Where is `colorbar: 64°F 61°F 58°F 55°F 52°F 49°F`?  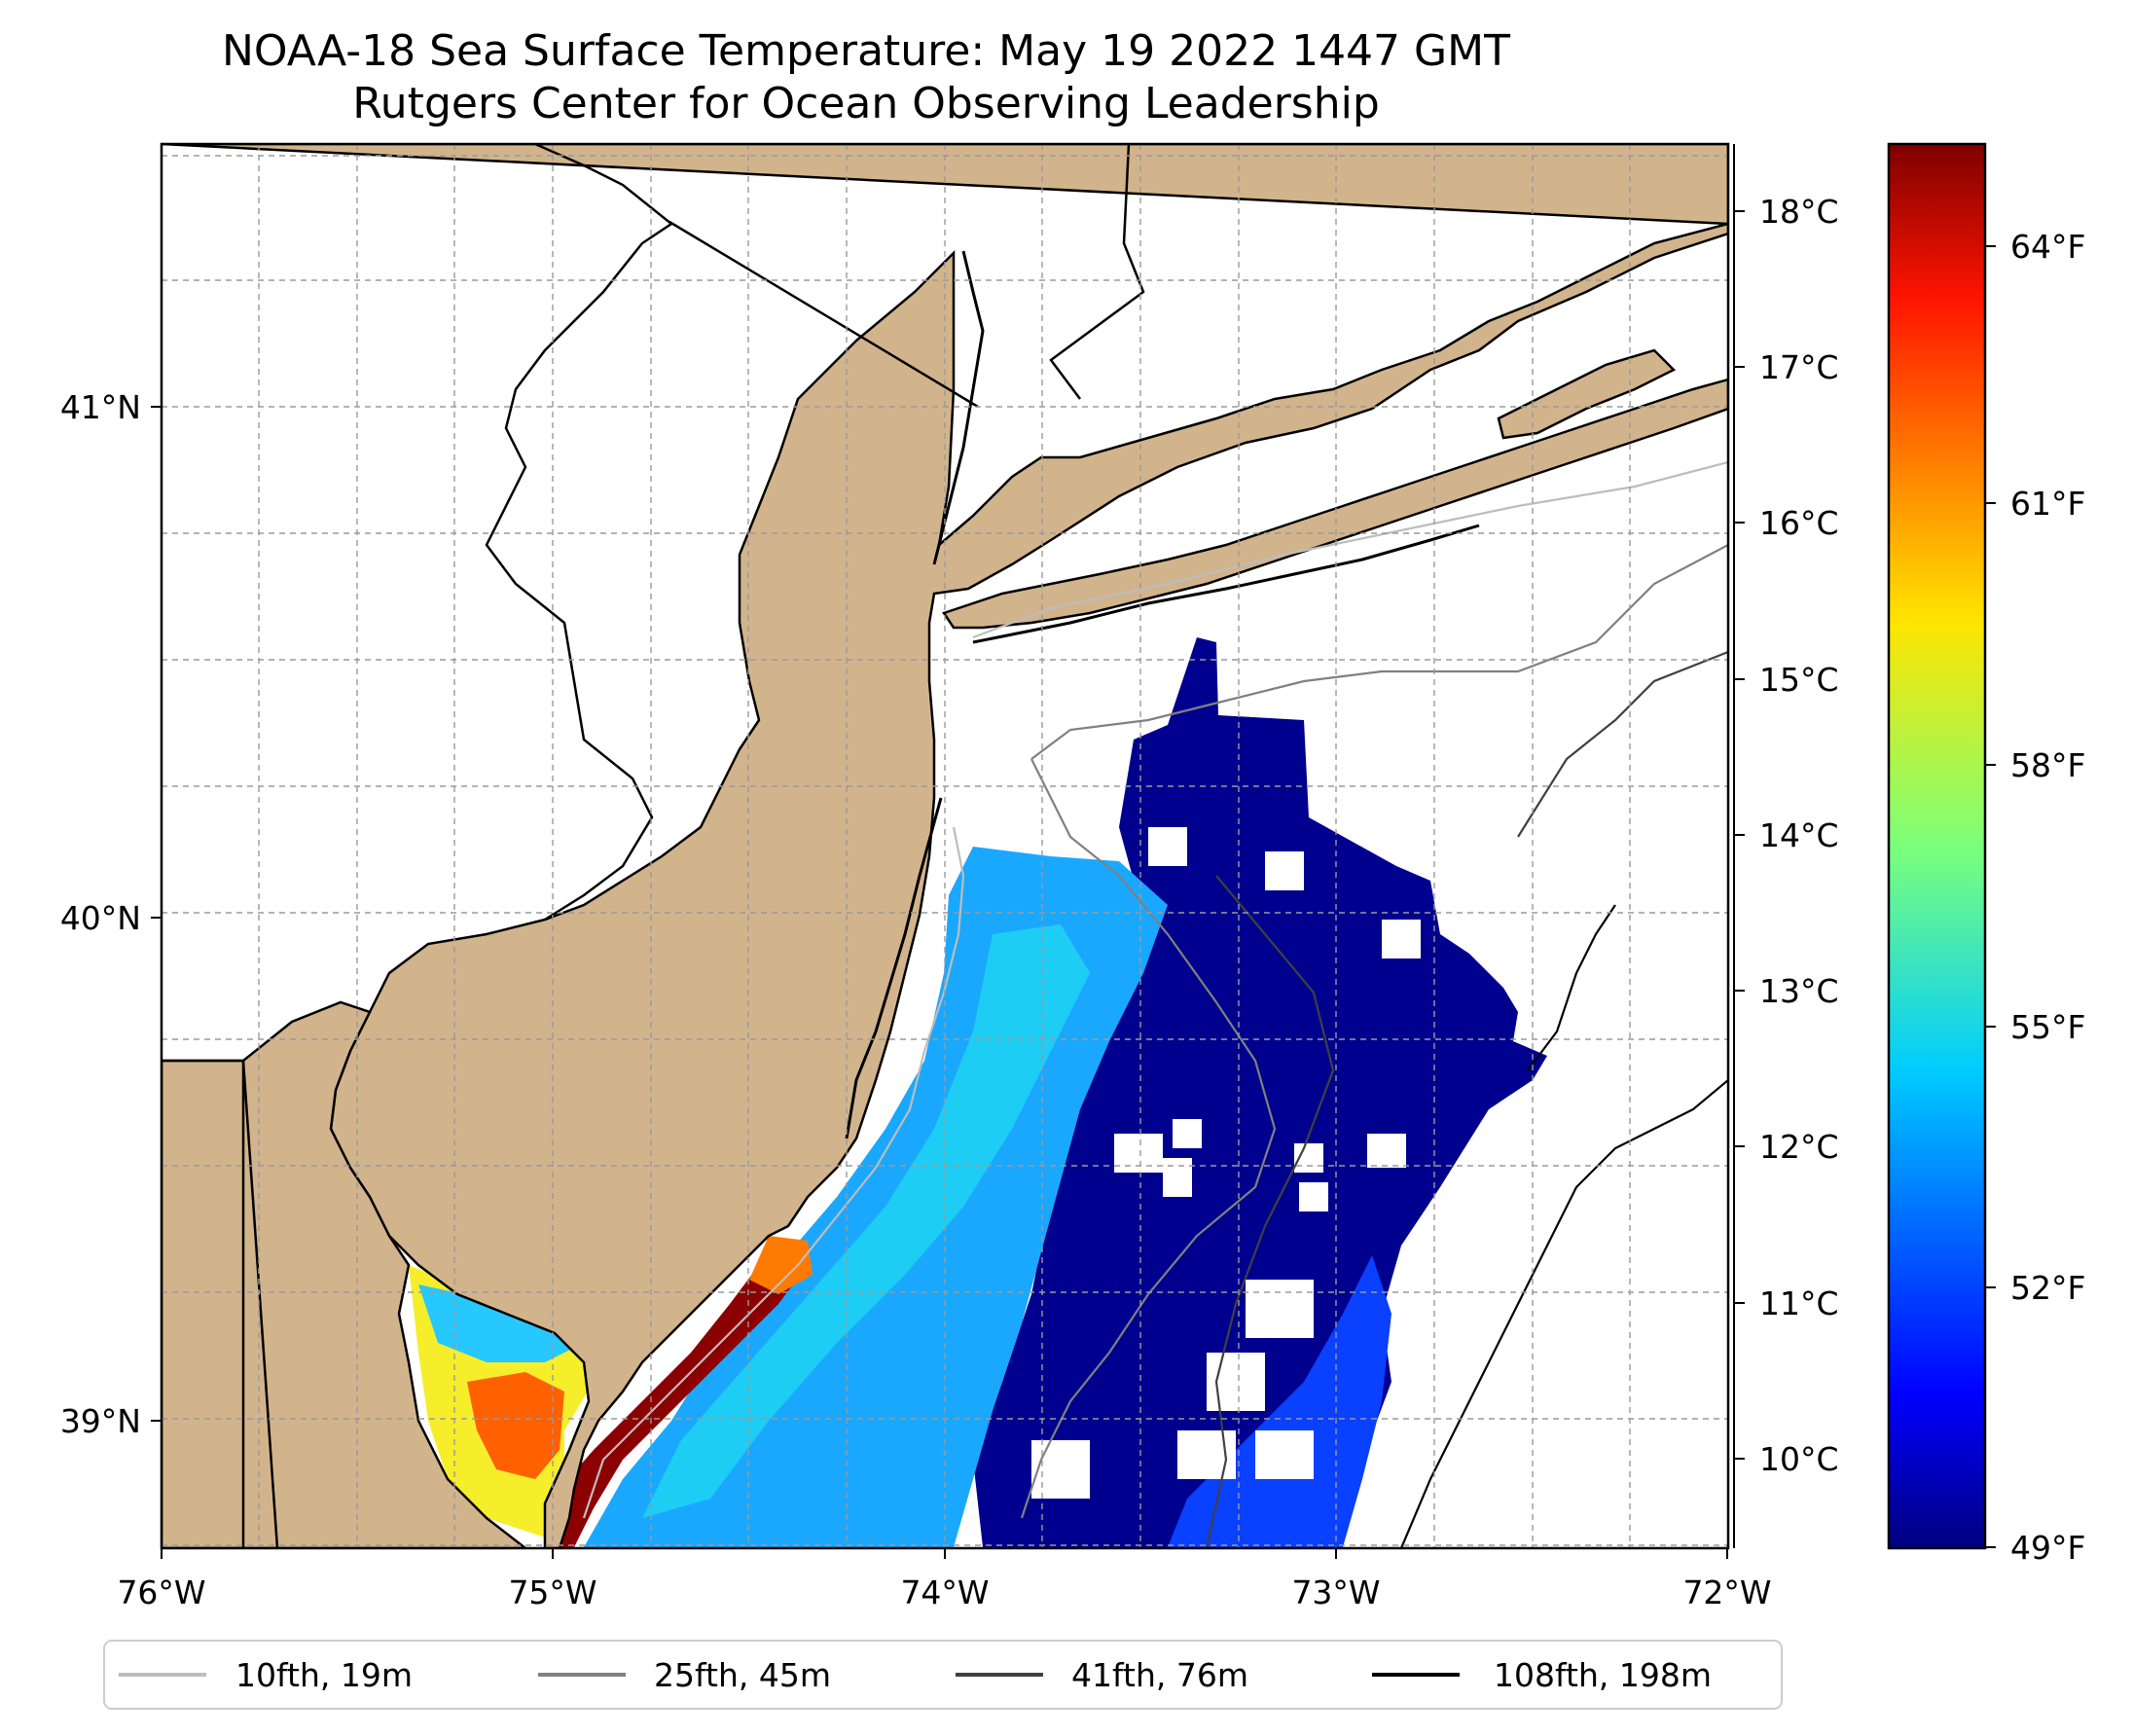
colorbar: 64°F 61°F 58°F 55°F 52°F 49°F is located at coordinates (1986, 855).